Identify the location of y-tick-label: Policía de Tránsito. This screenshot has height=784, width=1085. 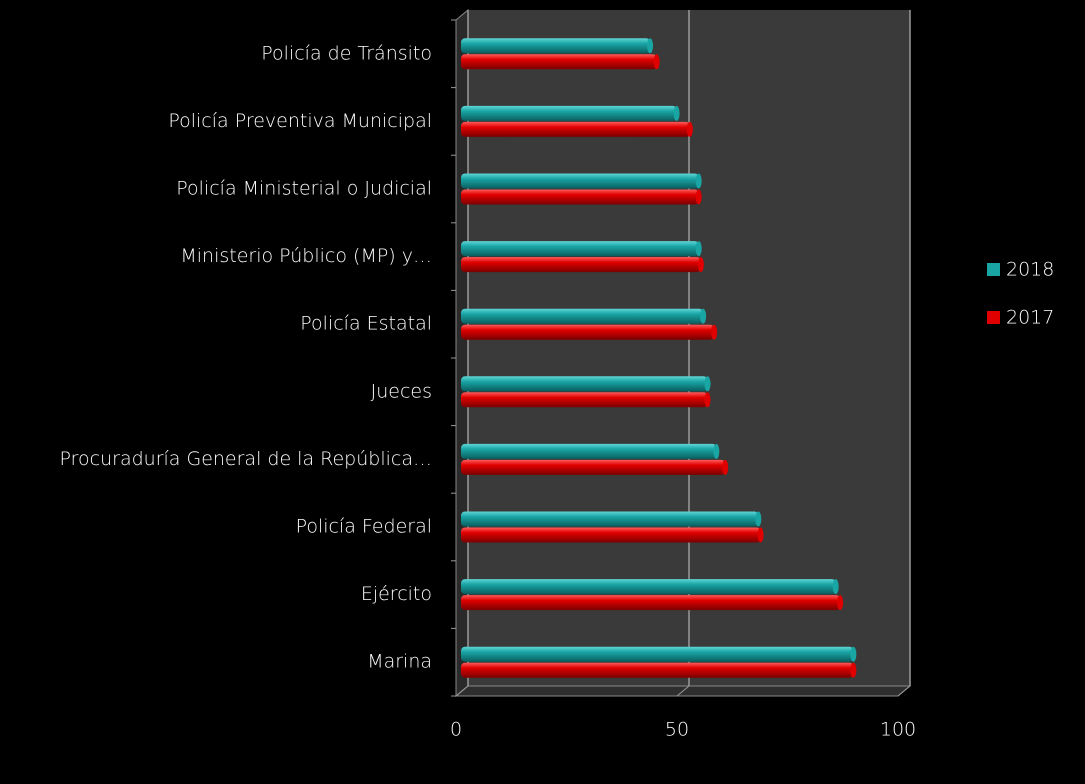
(346, 53).